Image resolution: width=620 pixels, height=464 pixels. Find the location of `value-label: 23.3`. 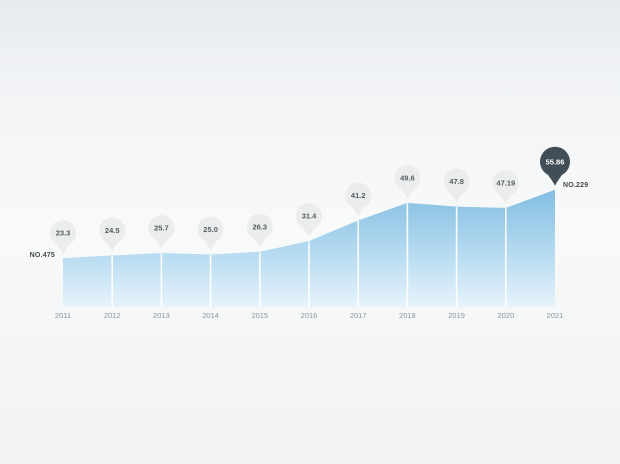

value-label: 23.3 is located at coordinates (63, 233).